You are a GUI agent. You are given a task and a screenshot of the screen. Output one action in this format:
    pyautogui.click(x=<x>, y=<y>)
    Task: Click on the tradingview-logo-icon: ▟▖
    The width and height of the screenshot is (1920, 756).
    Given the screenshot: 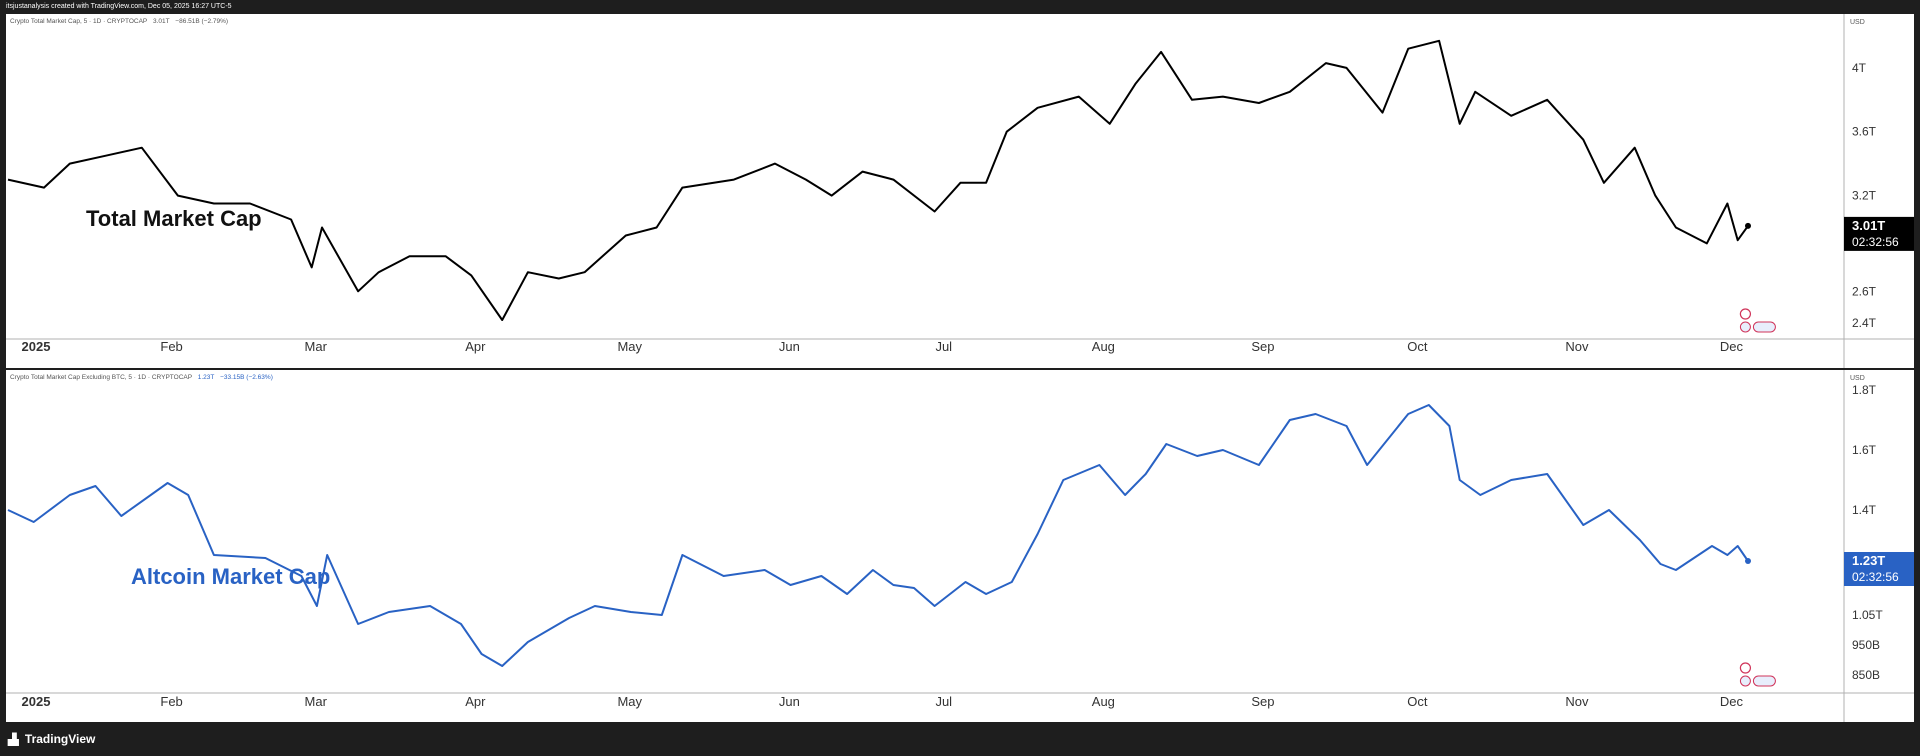 What is the action you would take?
    pyautogui.click(x=15, y=739)
    